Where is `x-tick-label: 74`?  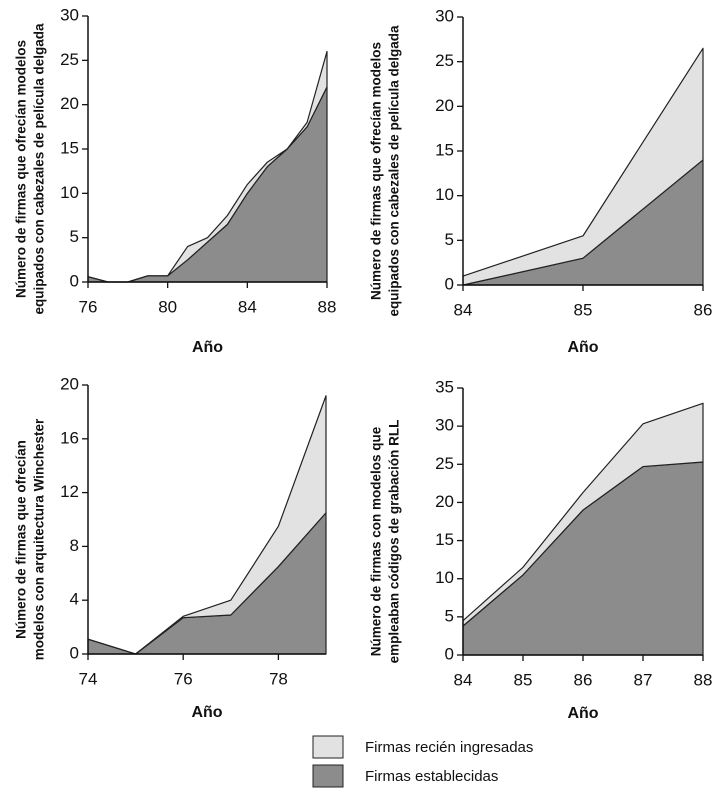
x-tick-label: 74 is located at coordinates (88, 678).